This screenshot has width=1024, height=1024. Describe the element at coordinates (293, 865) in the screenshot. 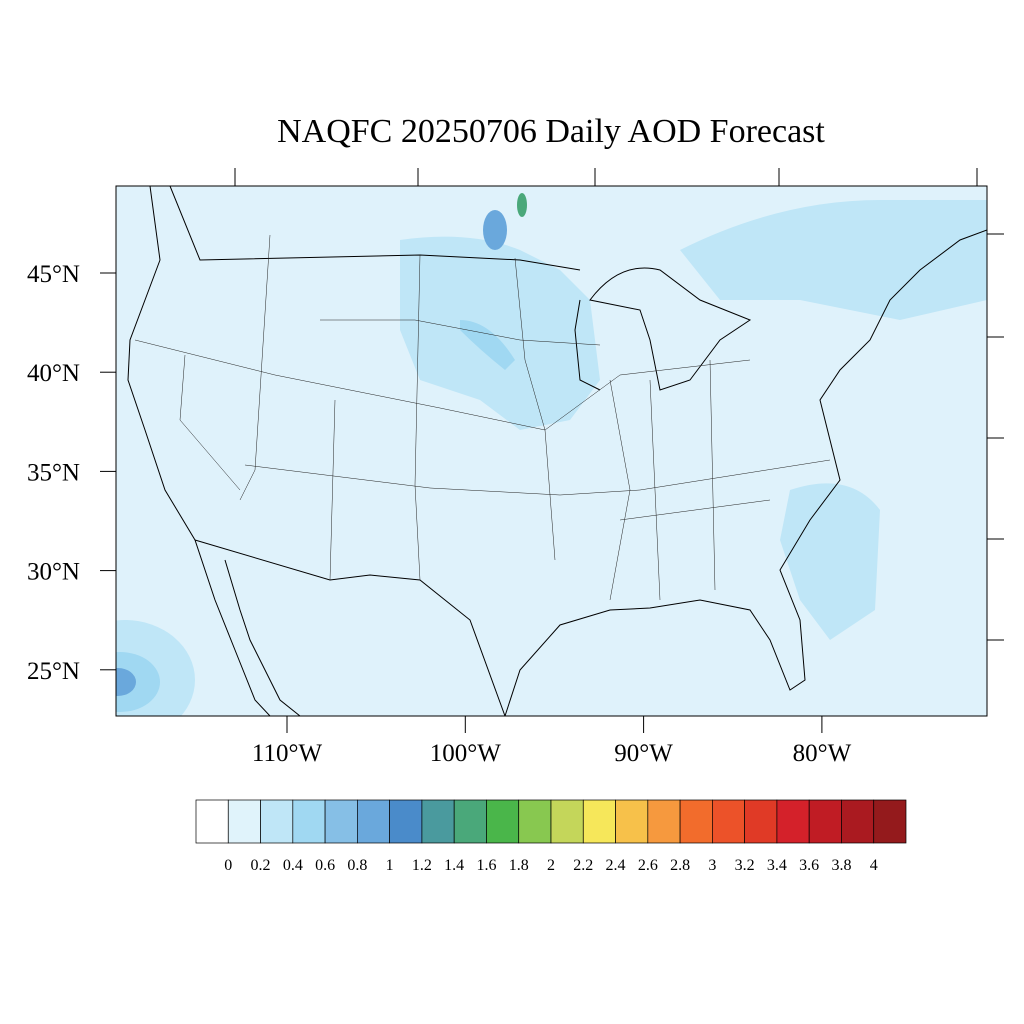

I see `colorbar-label: 0.4` at that location.